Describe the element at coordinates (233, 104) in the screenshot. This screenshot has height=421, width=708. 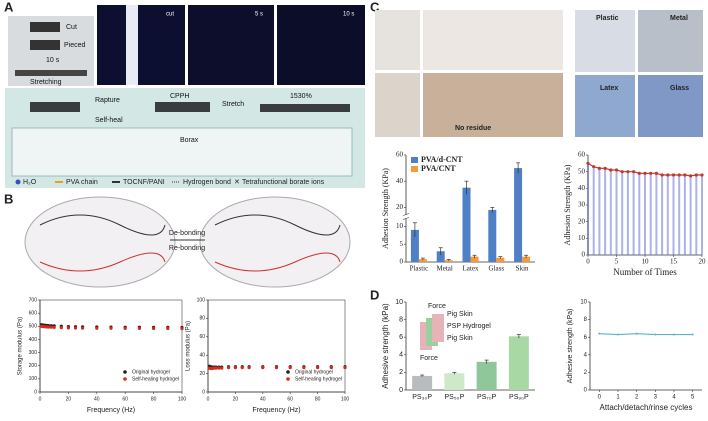
I see `diagram-label: Stretch` at that location.